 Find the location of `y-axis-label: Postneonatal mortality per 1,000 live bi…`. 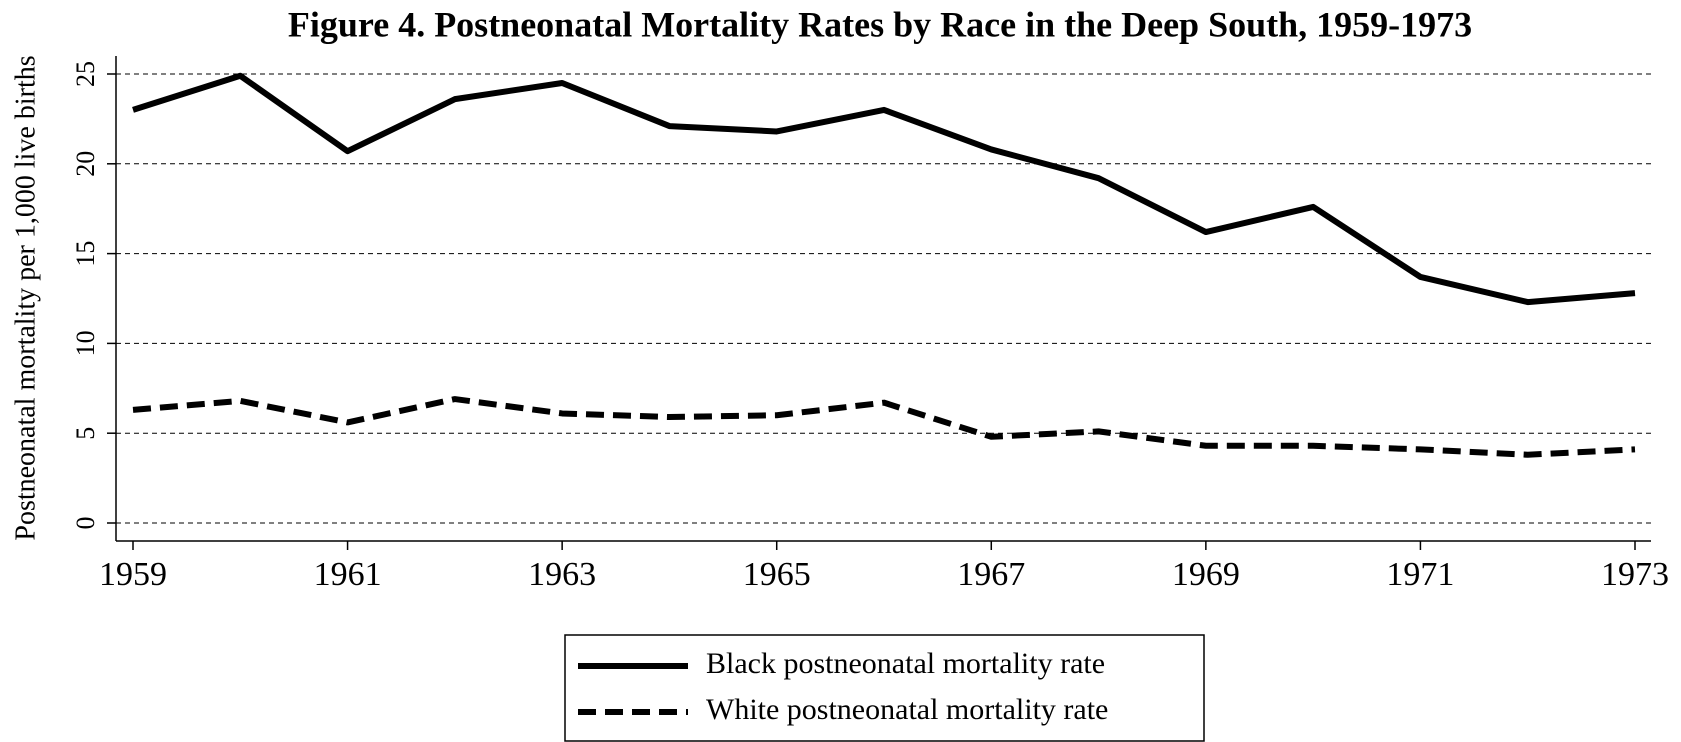

y-axis-label: Postneonatal mortality per 1,000 live bi… is located at coordinates (25, 297).